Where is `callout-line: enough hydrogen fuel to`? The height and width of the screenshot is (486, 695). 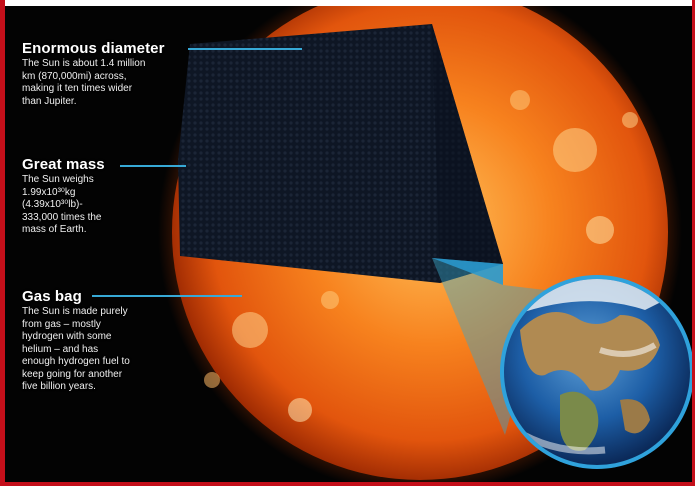 callout-line: enough hydrogen fuel to is located at coordinates (76, 361).